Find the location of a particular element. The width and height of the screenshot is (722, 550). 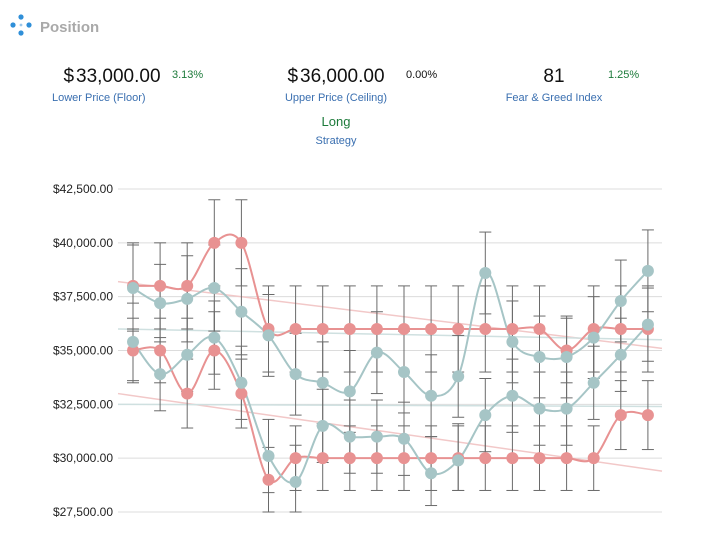

ceiling-stat: $36,000.00 0.00% Upper Price (Ceiling) is located at coordinates (358, 85).